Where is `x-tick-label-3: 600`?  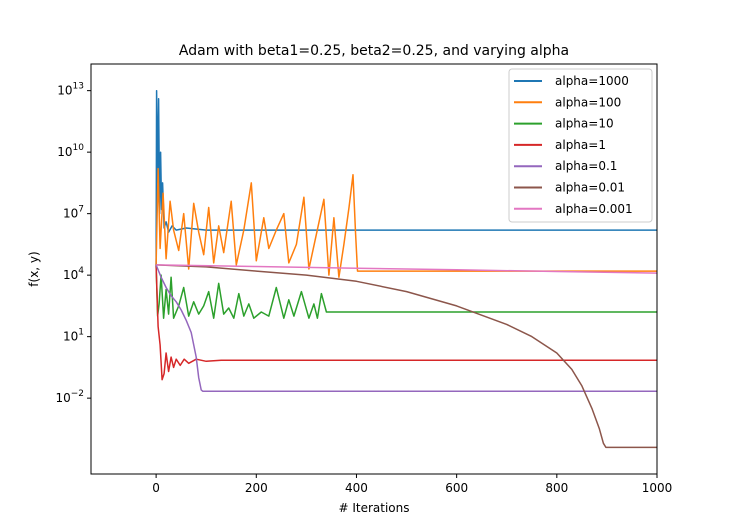
x-tick-label-3: 600 is located at coordinates (456, 488).